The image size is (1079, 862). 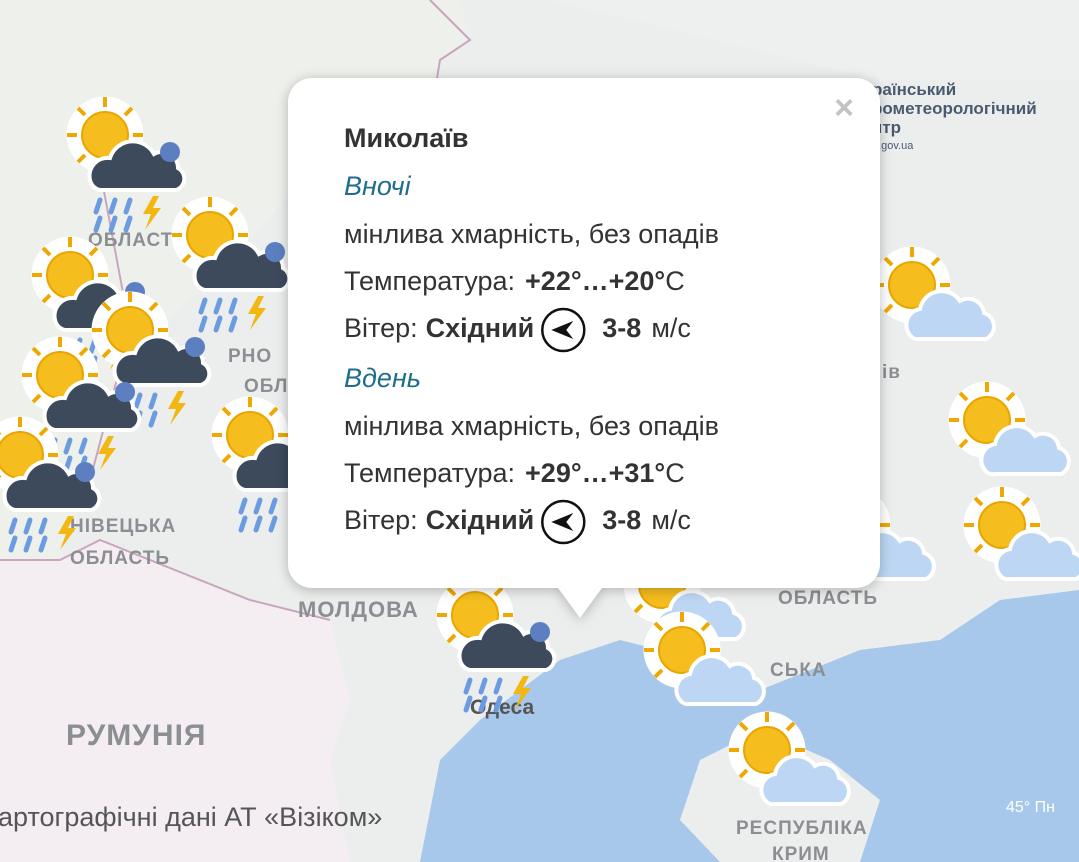 What do you see at coordinates (893, 146) in the screenshot?
I see `logo-text: p.gov.ua` at bounding box center [893, 146].